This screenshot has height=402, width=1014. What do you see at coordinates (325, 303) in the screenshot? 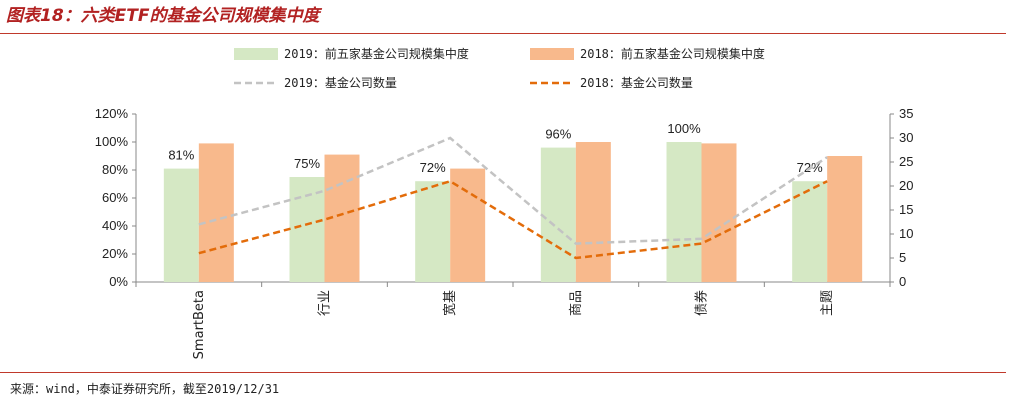
I see `category-label: 行业` at bounding box center [325, 303].